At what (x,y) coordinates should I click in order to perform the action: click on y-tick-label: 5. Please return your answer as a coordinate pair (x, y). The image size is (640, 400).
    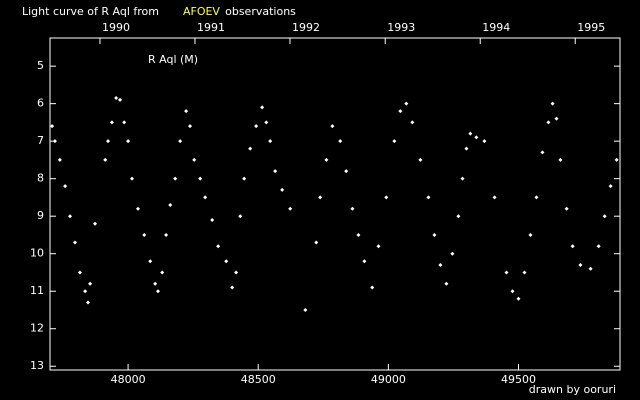
    Looking at the image, I should click on (40, 65).